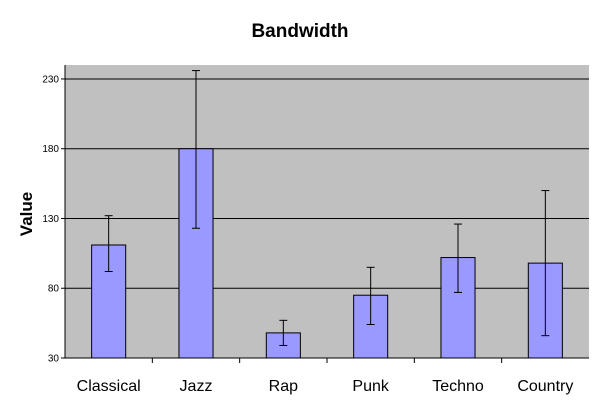 The height and width of the screenshot is (410, 600). Describe the element at coordinates (458, 258) in the screenshot. I see `error-bar-techno` at that location.